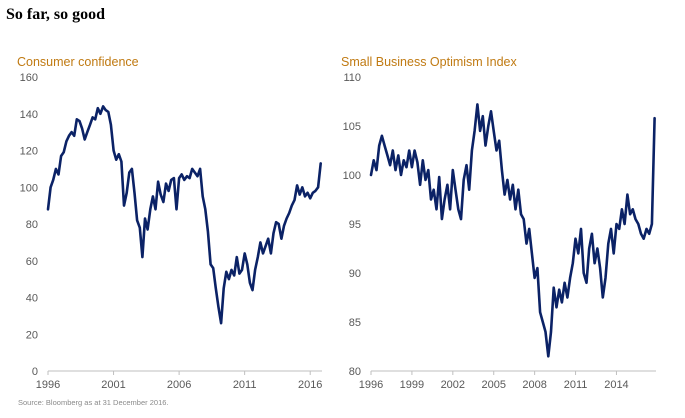 This screenshot has width=685, height=418. What do you see at coordinates (355, 274) in the screenshot?
I see `small-business-optimism-y-tick-label: 90` at bounding box center [355, 274].